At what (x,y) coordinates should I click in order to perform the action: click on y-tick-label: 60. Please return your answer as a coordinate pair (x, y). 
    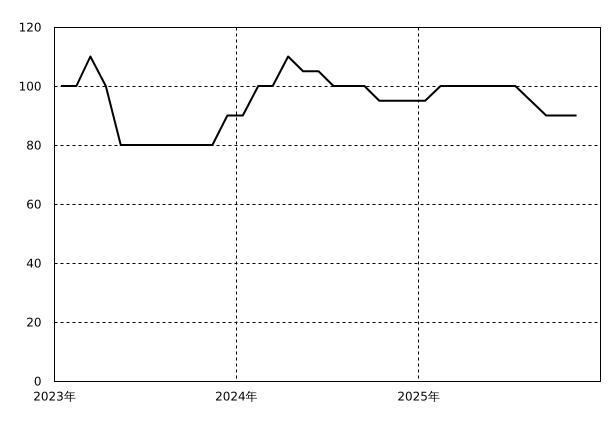
    Looking at the image, I should click on (34, 205).